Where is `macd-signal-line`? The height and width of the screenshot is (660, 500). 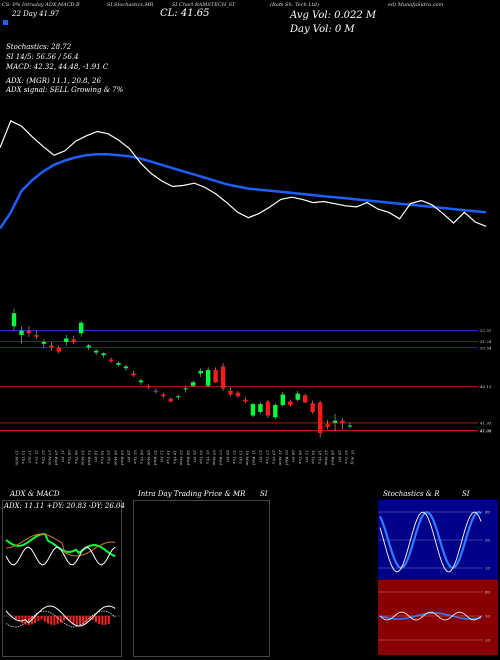
macd-signal-line is located at coordinates (60, 619).